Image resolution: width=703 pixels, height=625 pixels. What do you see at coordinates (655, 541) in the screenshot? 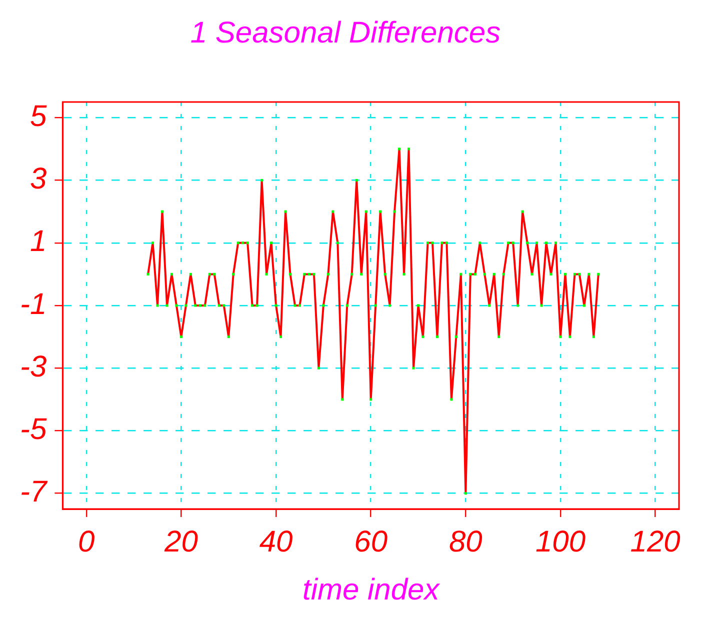
I see `x-tick-label: 120` at bounding box center [655, 541].